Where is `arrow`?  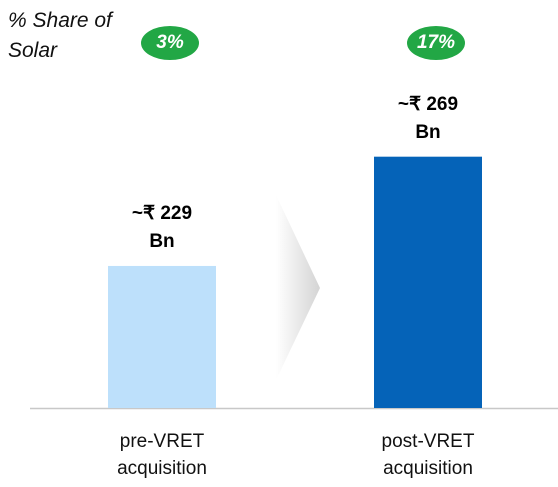
arrow is located at coordinates (298, 287).